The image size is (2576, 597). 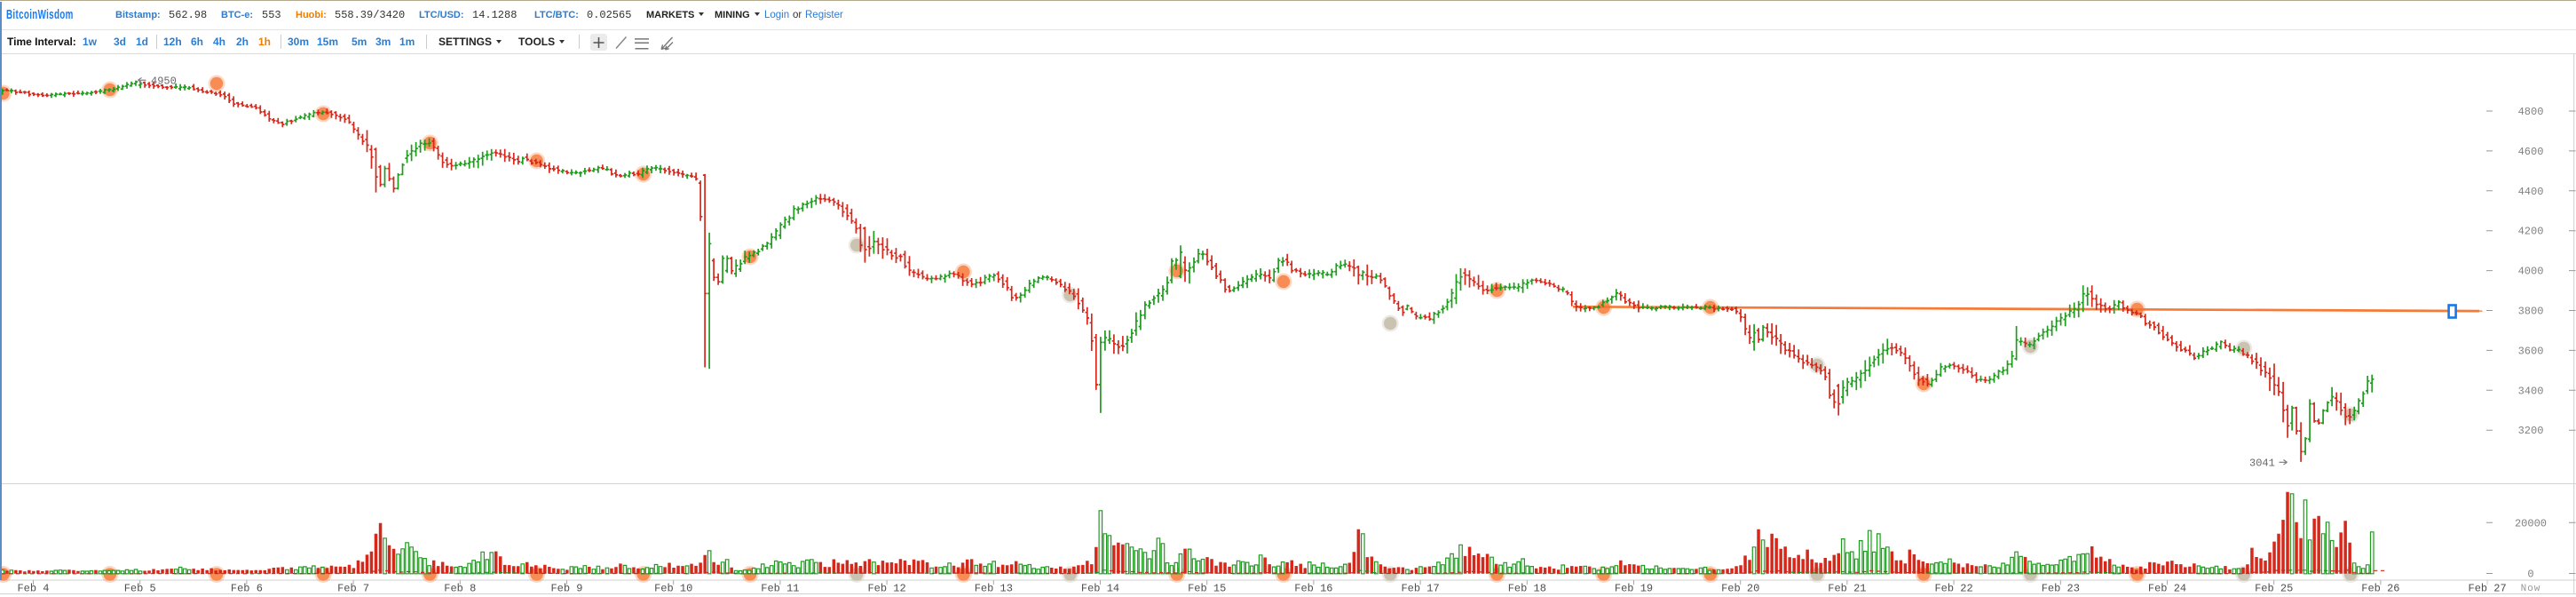 I want to click on svg-text: Feb 13, so click(x=994, y=589).